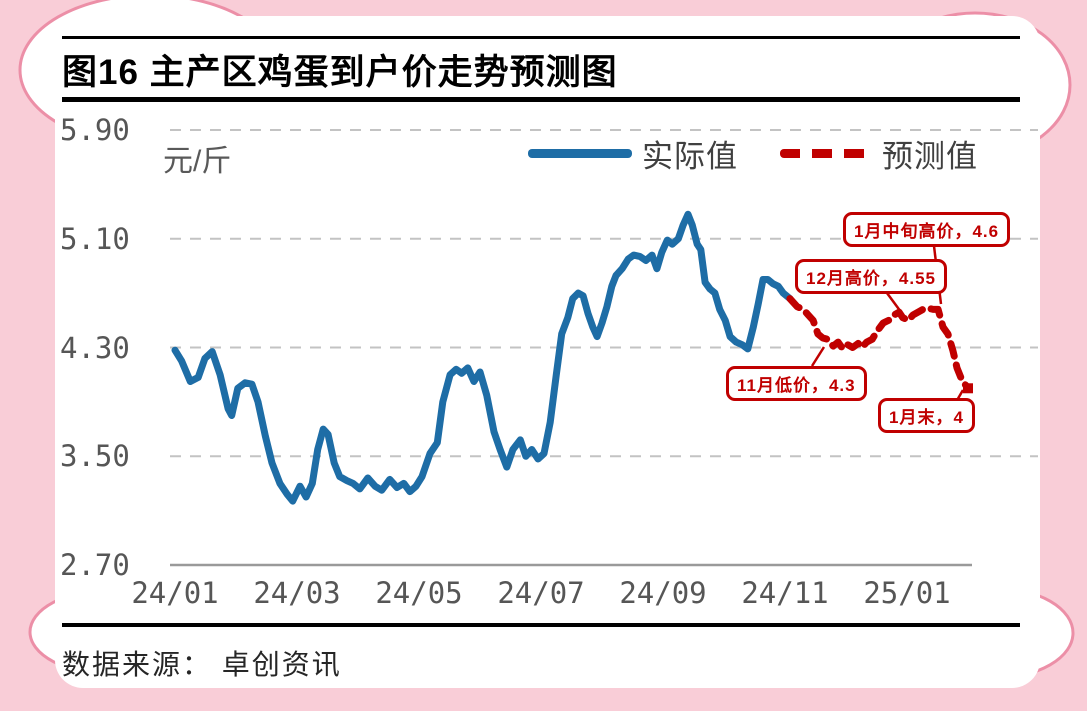  What do you see at coordinates (419, 593) in the screenshot?
I see `x-tick-label: 24/05` at bounding box center [419, 593].